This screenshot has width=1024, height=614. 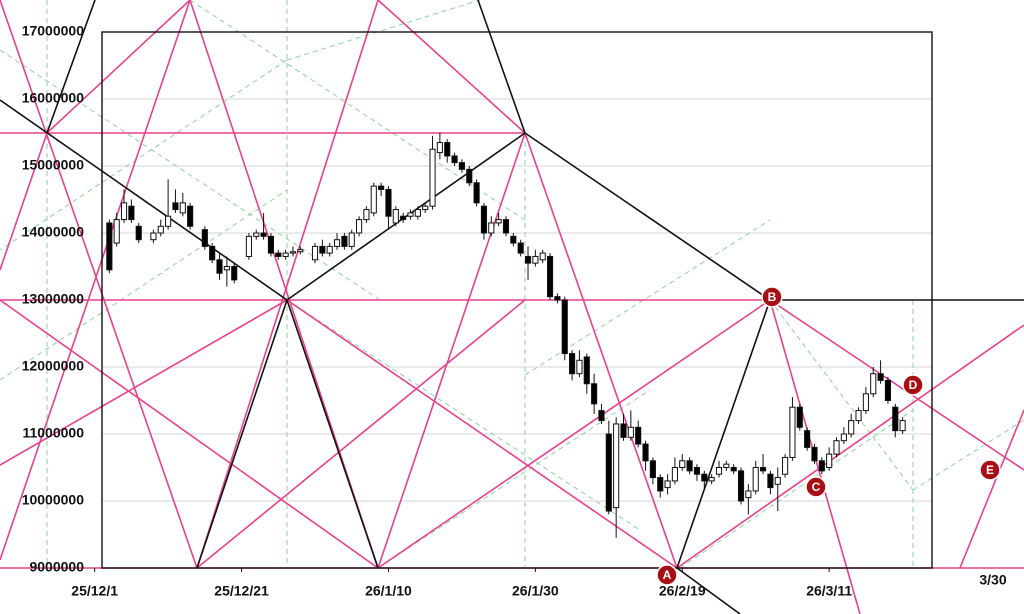 What do you see at coordinates (56, 567) in the screenshot?
I see `y-tick-label: 9000000` at bounding box center [56, 567].